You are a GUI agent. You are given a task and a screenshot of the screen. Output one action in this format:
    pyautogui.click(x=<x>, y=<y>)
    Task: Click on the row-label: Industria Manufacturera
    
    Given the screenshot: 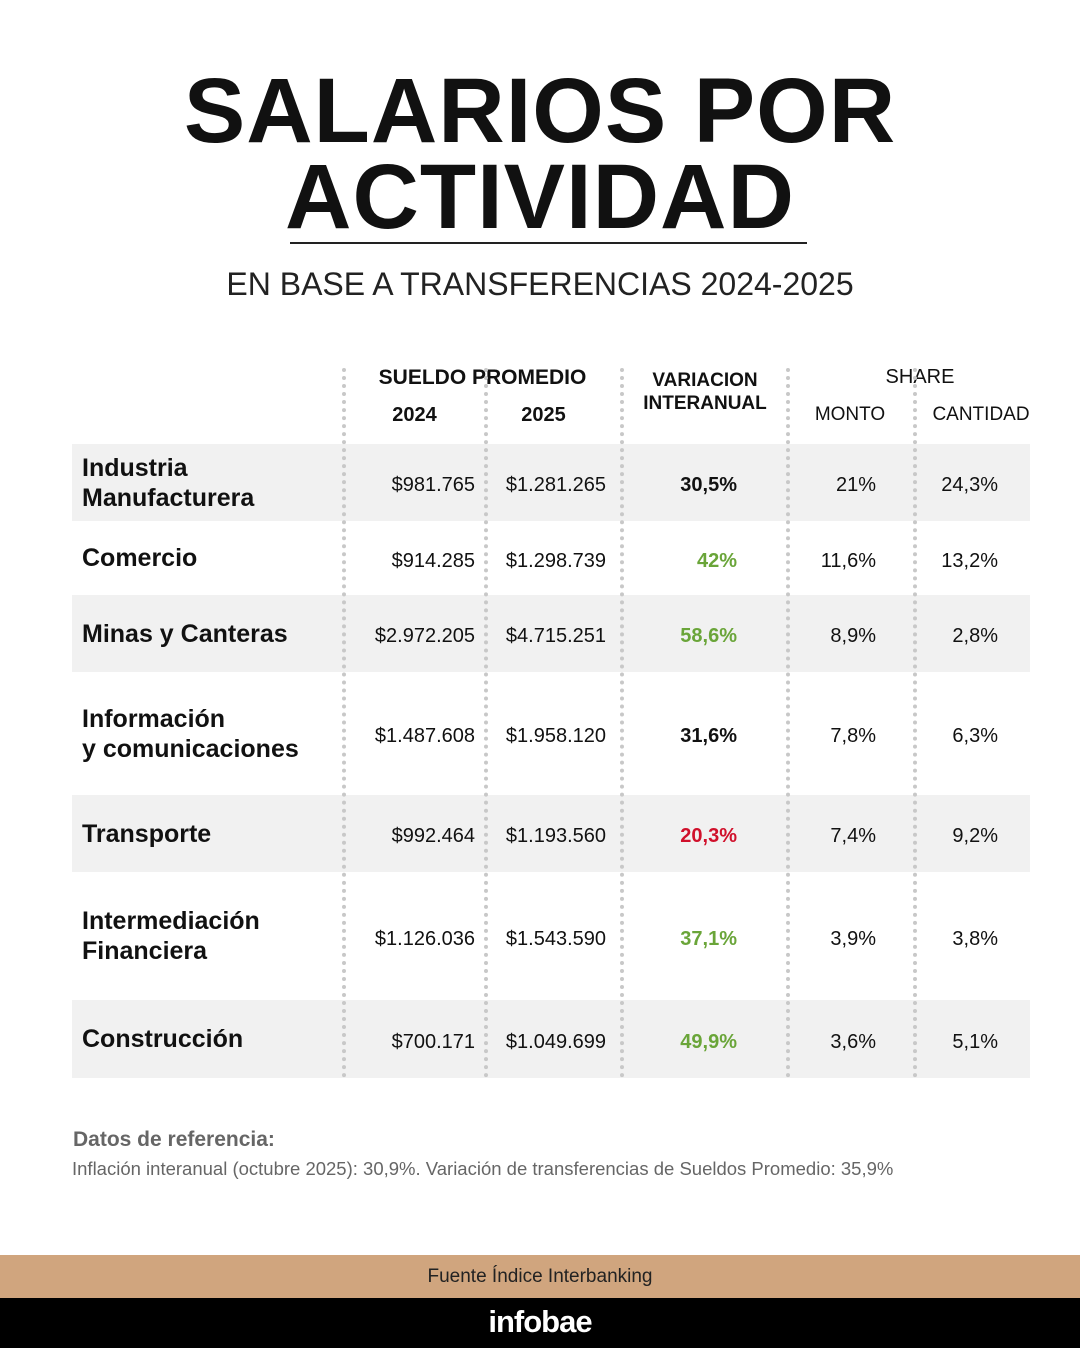 What is the action you would take?
    pyautogui.click(x=168, y=482)
    